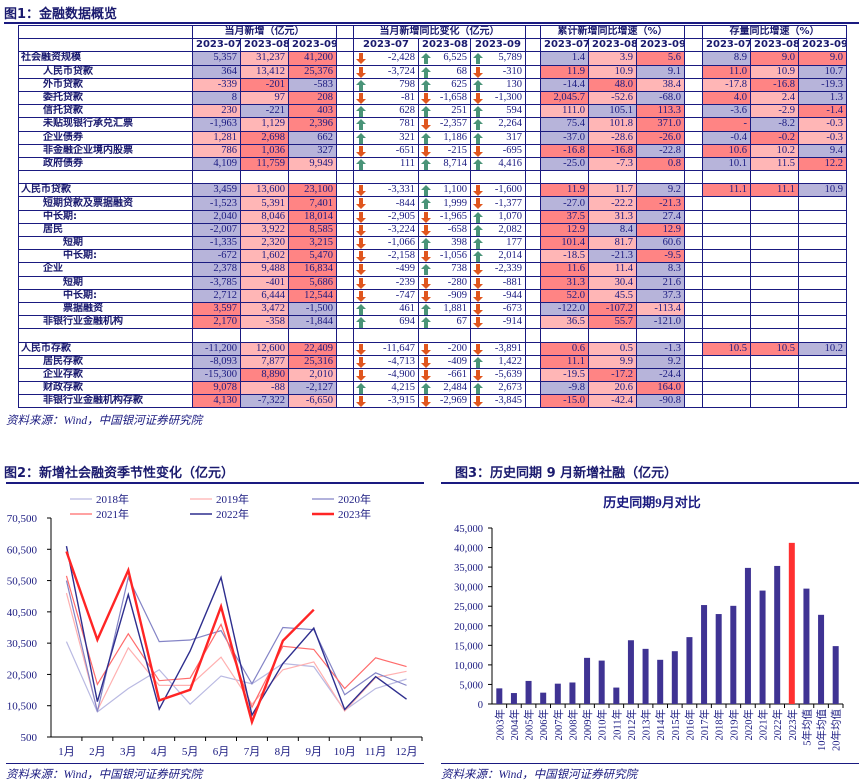 The image size is (863, 783). What do you see at coordinates (444, 269) in the screenshot?
I see `yoy-change-cell: 738` at bounding box center [444, 269].